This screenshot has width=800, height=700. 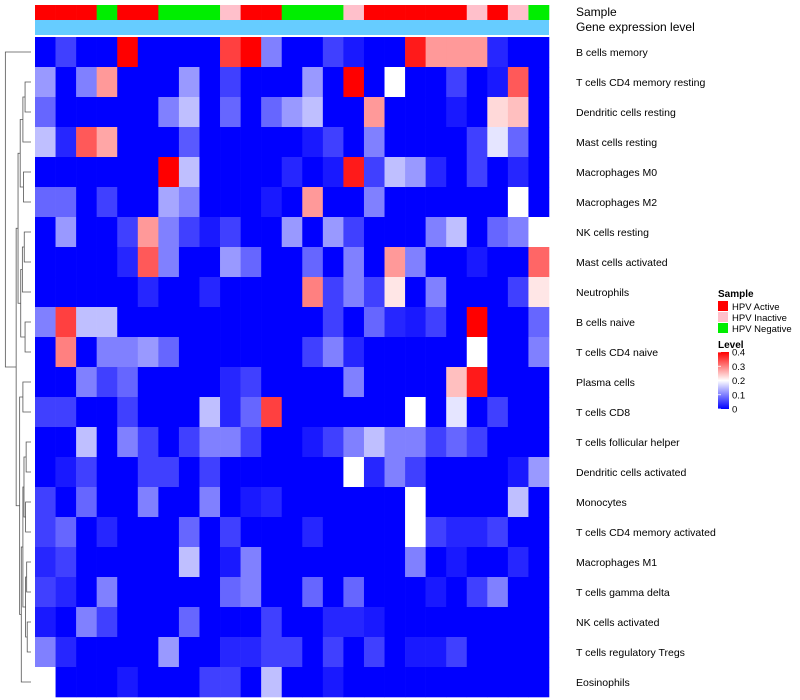 What do you see at coordinates (646, 533) in the screenshot?
I see `row-label: T cells CD4 memory activated` at bounding box center [646, 533].